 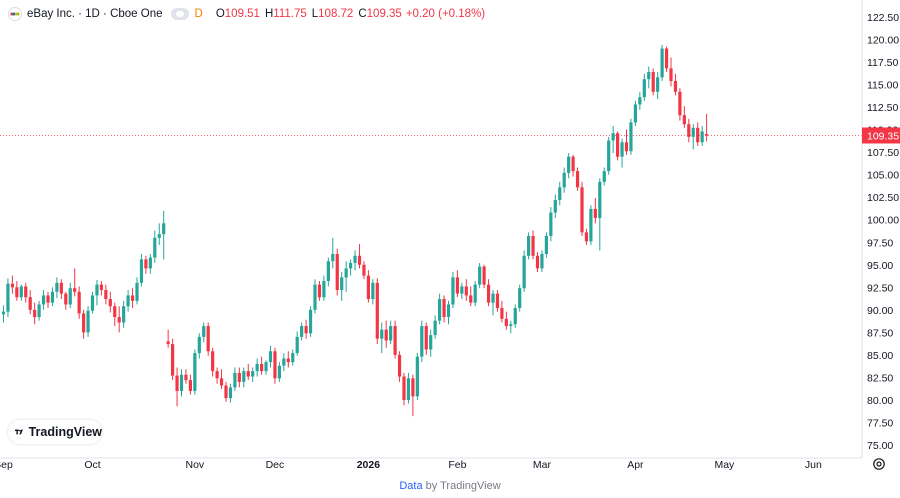 What do you see at coordinates (883, 198) in the screenshot?
I see `y-tick-label: 102.50` at bounding box center [883, 198].